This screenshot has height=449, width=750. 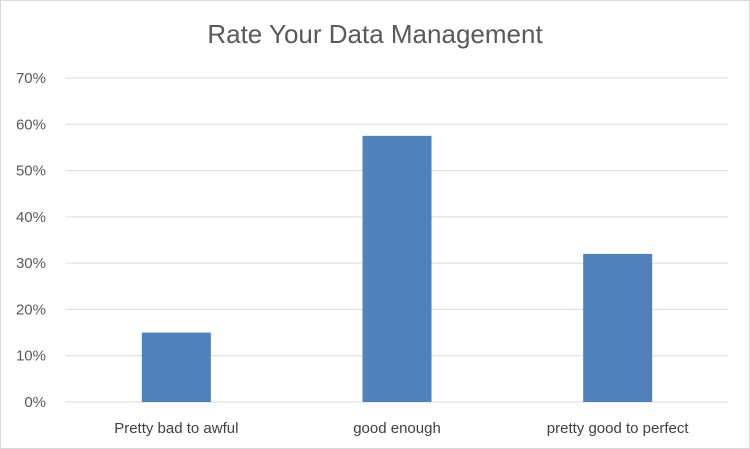 What do you see at coordinates (35, 402) in the screenshot?
I see `y-tick-label: 0%` at bounding box center [35, 402].